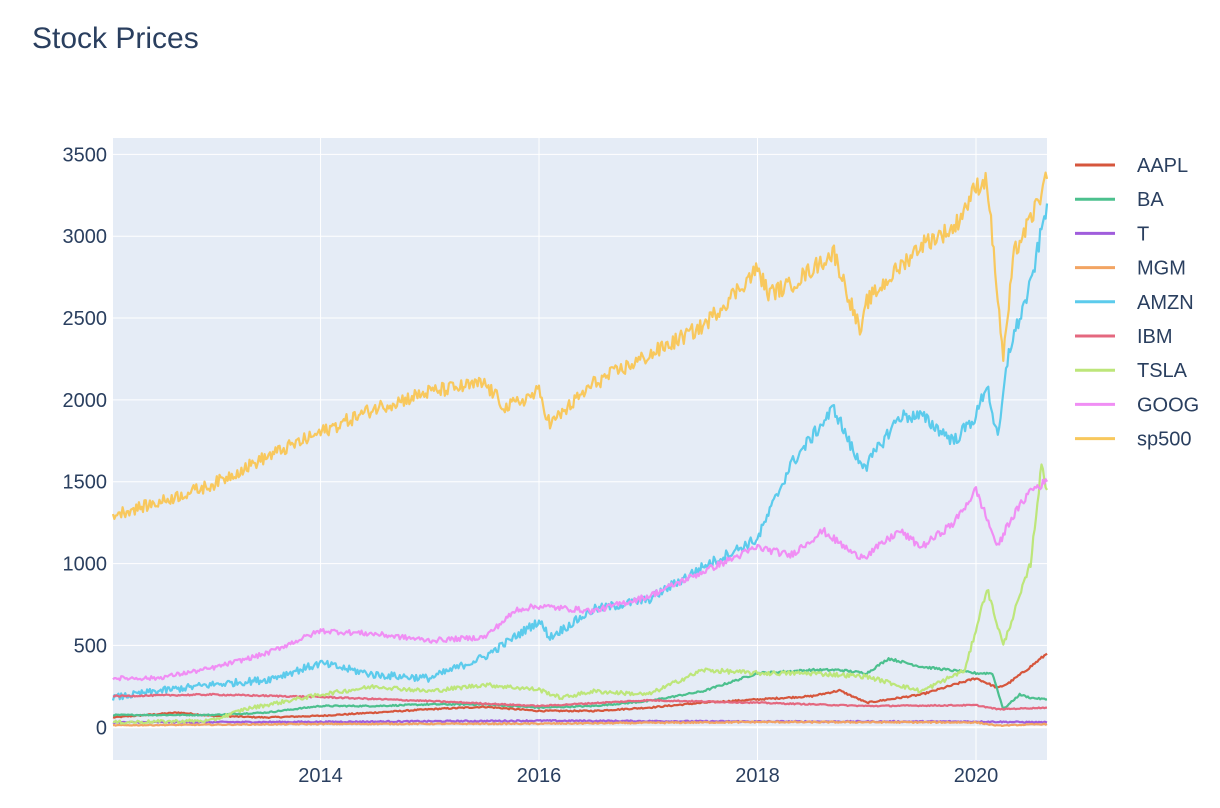 This screenshot has height=808, width=1220. Describe the element at coordinates (85, 483) in the screenshot. I see `y-tick-label: 1500` at that location.